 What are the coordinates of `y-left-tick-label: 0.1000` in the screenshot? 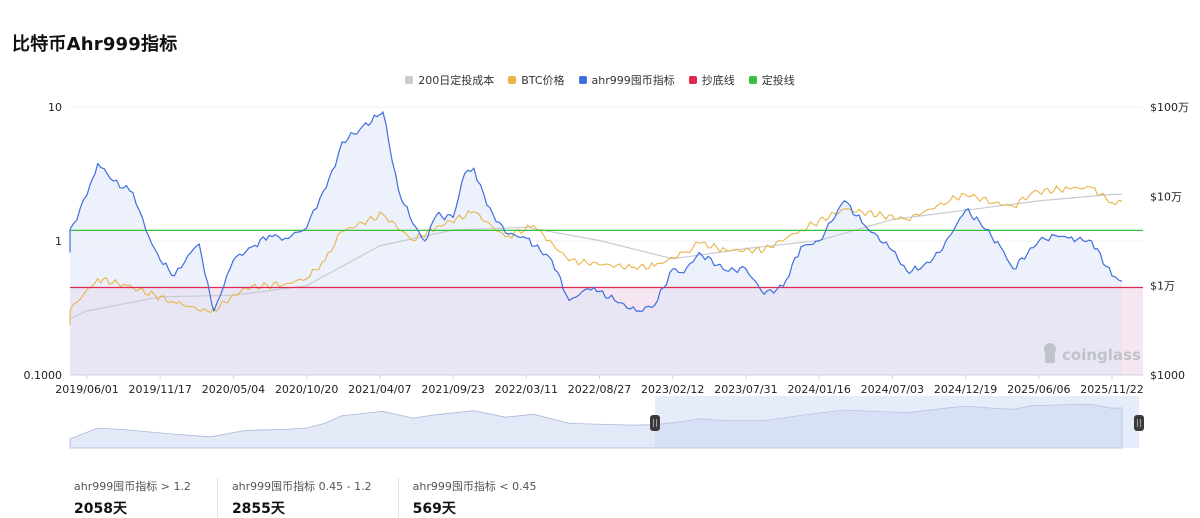 It's located at (43, 375).